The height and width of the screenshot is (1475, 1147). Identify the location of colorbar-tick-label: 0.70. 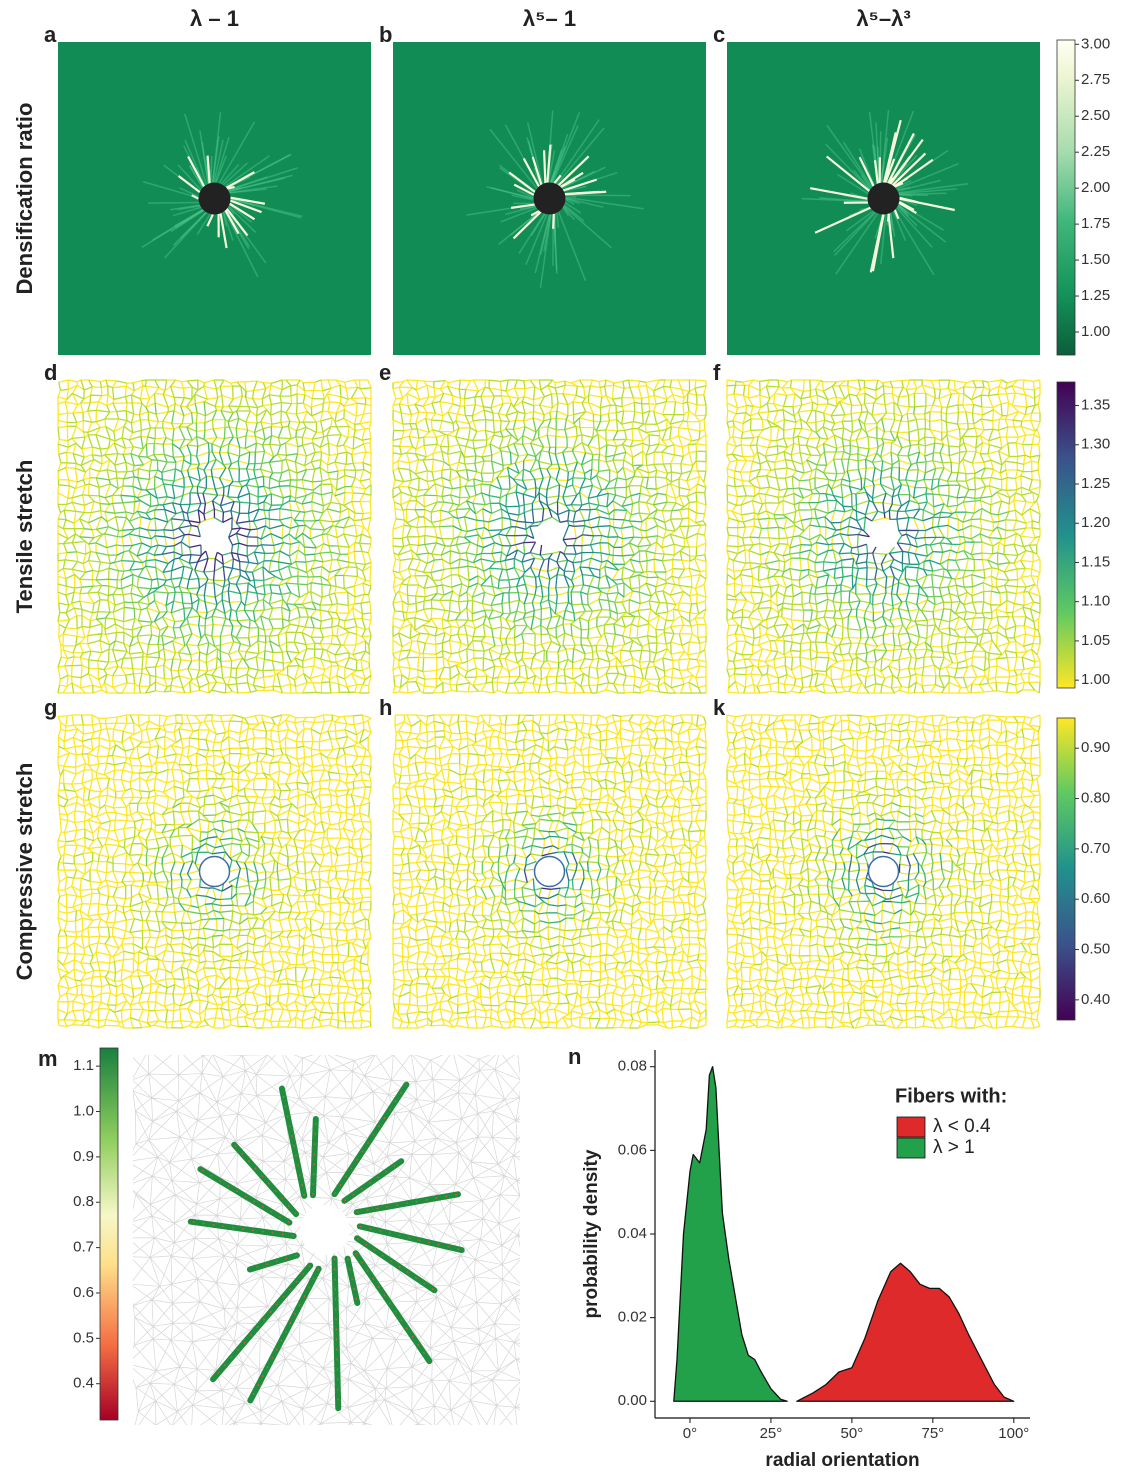
(1095, 848).